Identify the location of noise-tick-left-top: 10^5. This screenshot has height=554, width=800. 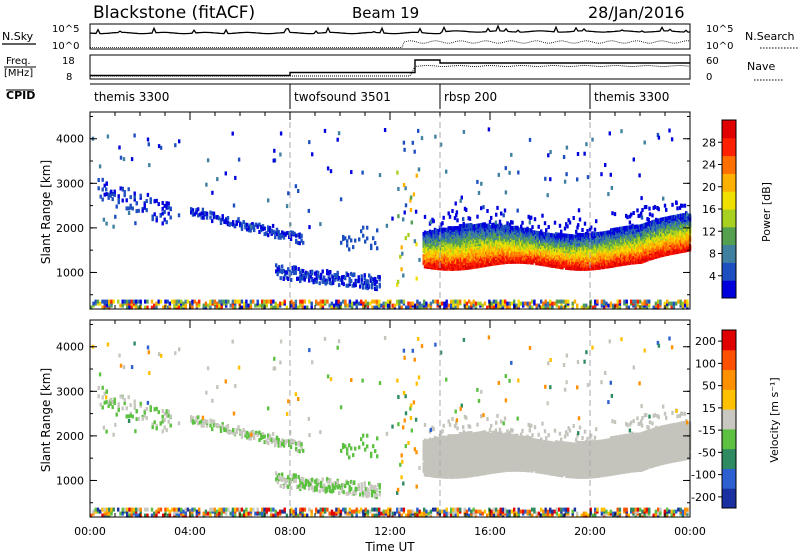
(65, 29).